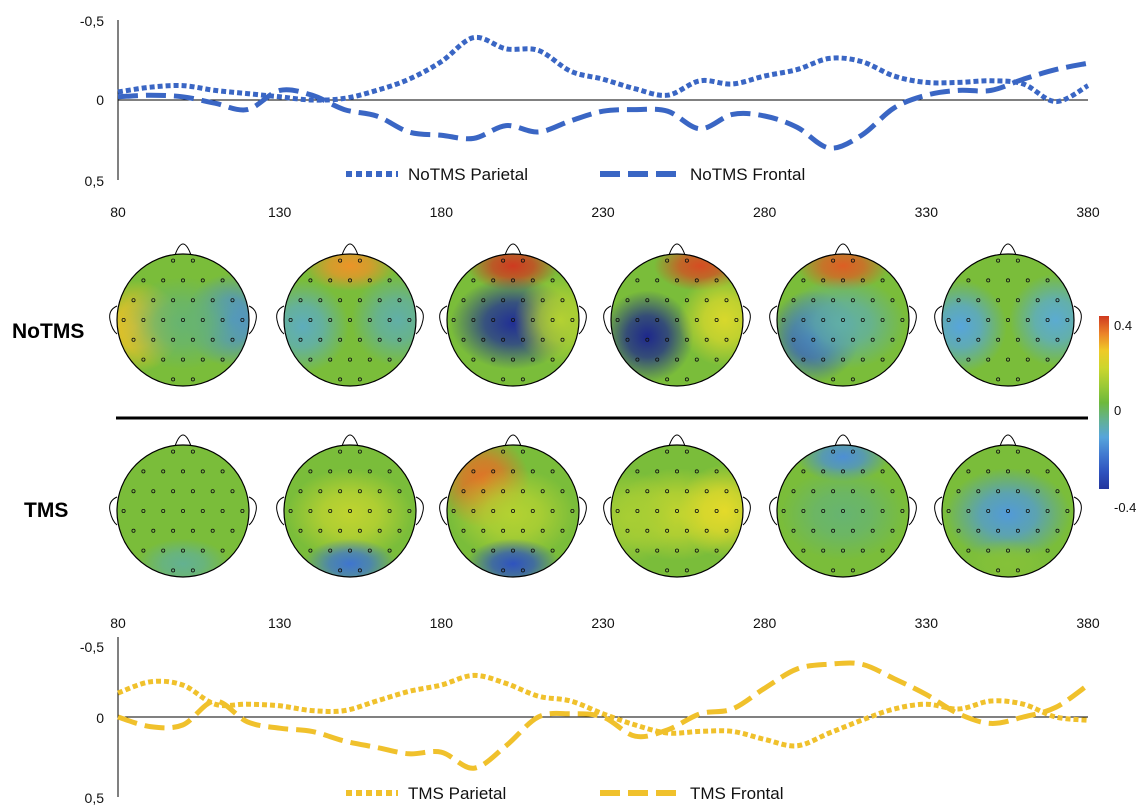 Image resolution: width=1142 pixels, height=807 pixels. I want to click on bottom-xtick-130: 130, so click(280, 623).